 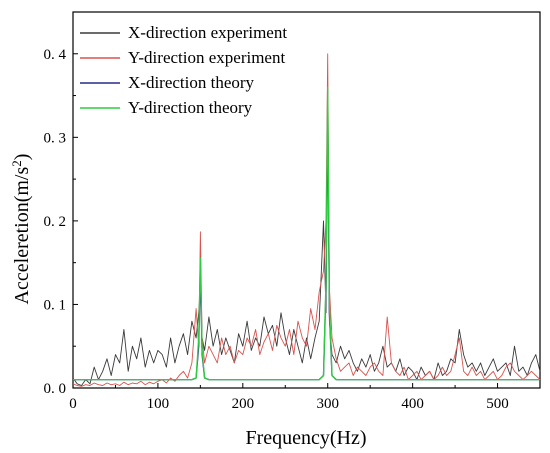 I want to click on y-axis-title-suffix: ), so click(x=22, y=157).